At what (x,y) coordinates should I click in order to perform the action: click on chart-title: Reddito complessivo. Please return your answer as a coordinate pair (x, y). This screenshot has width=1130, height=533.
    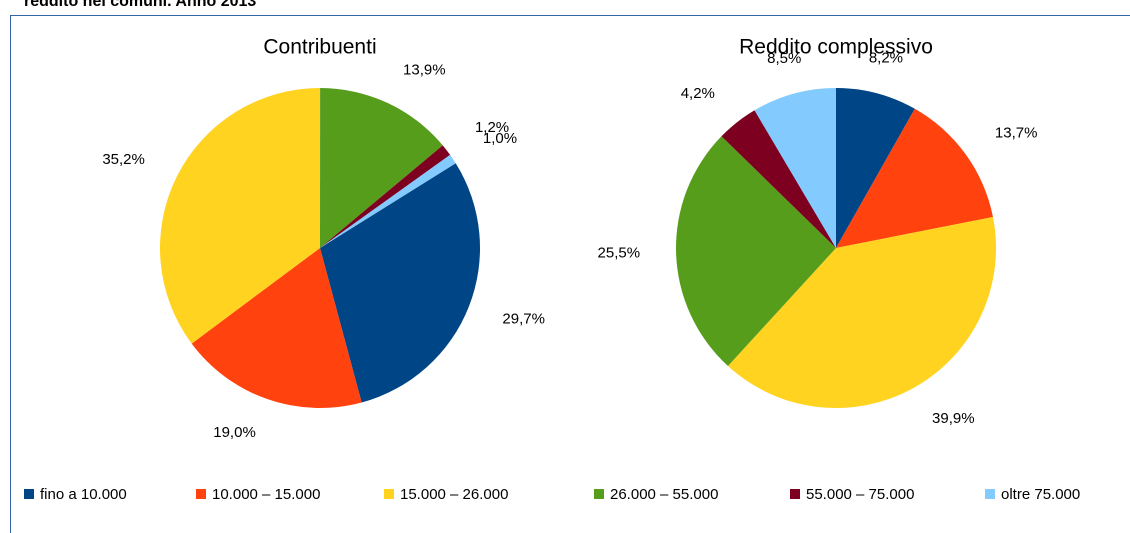
    Looking at the image, I should click on (836, 47).